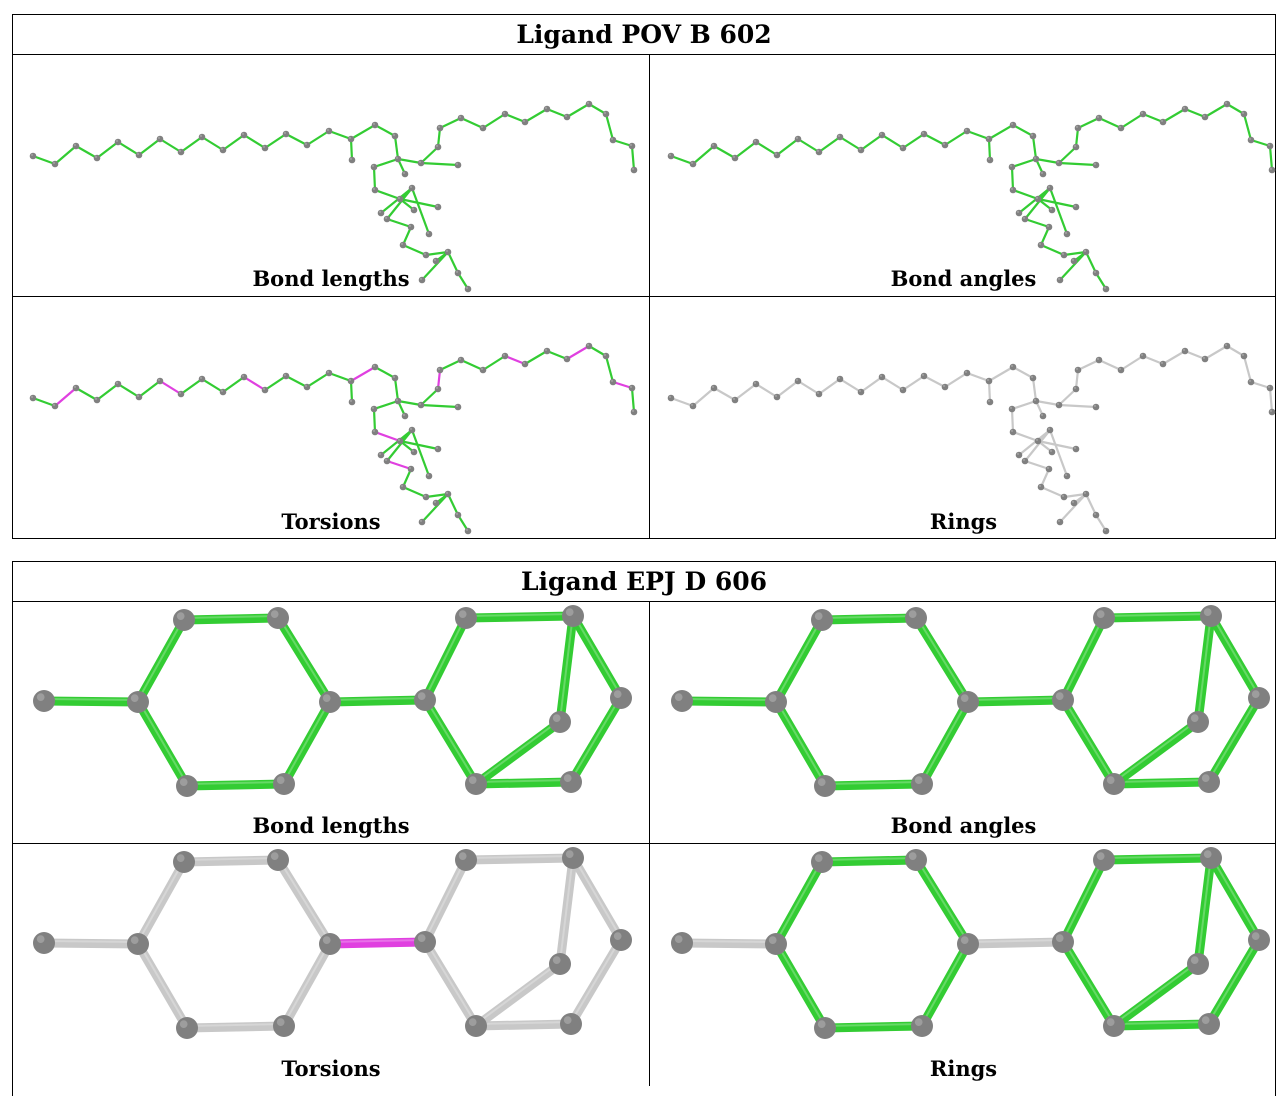  I want to click on panel-caption: Bond lengths, so click(331, 278).